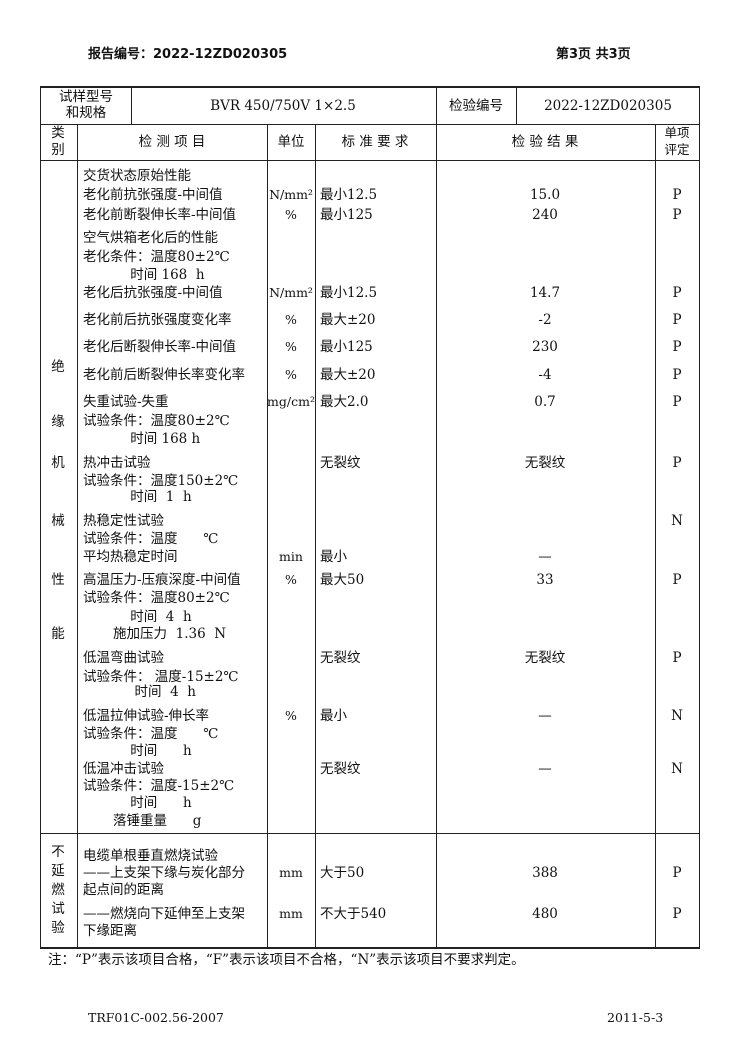 Image resolution: width=740 pixels, height=1046 pixels. What do you see at coordinates (593, 54) in the screenshot?
I see `page-indicator: 第3页 共3页` at bounding box center [593, 54].